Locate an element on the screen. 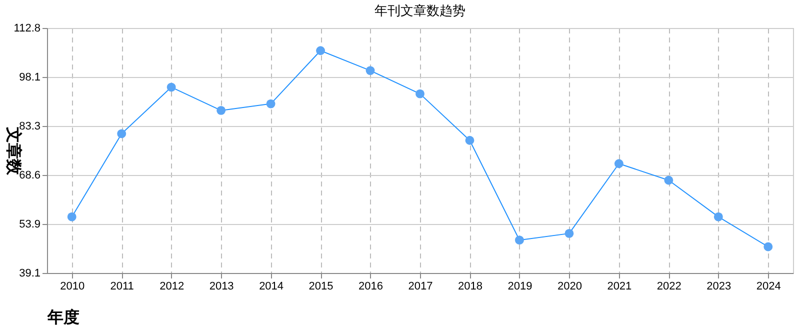  y-tick-label: 39.1 is located at coordinates (29, 274).